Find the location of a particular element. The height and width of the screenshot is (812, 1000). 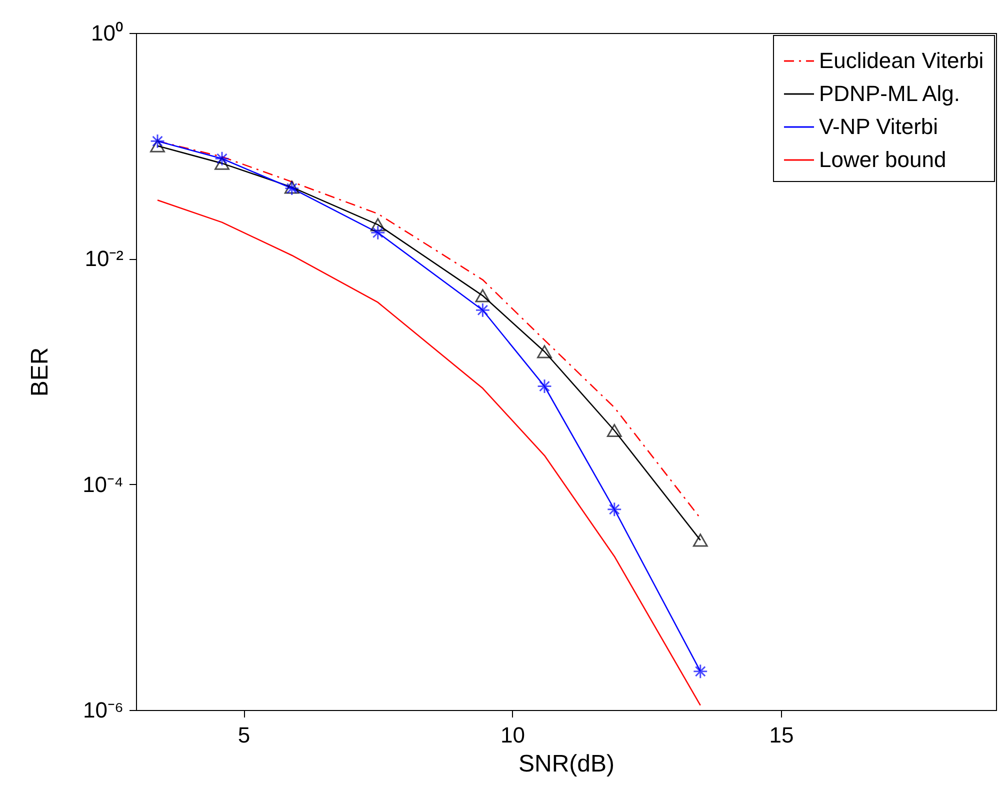

legend-label: Euclidean Viterbi is located at coordinates (901, 60).